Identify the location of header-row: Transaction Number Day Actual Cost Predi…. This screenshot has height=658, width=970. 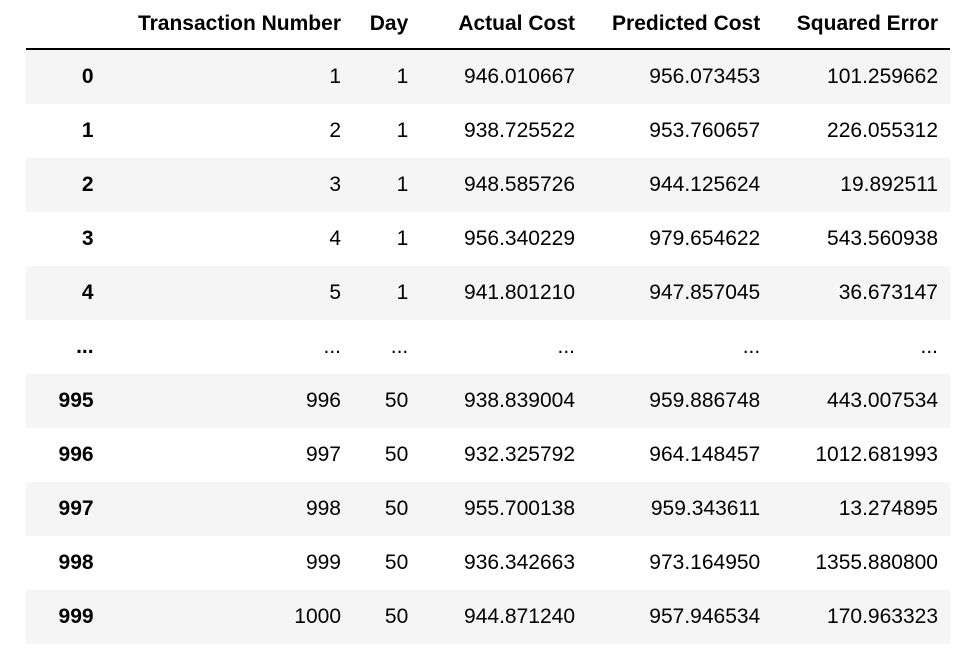
(488, 25).